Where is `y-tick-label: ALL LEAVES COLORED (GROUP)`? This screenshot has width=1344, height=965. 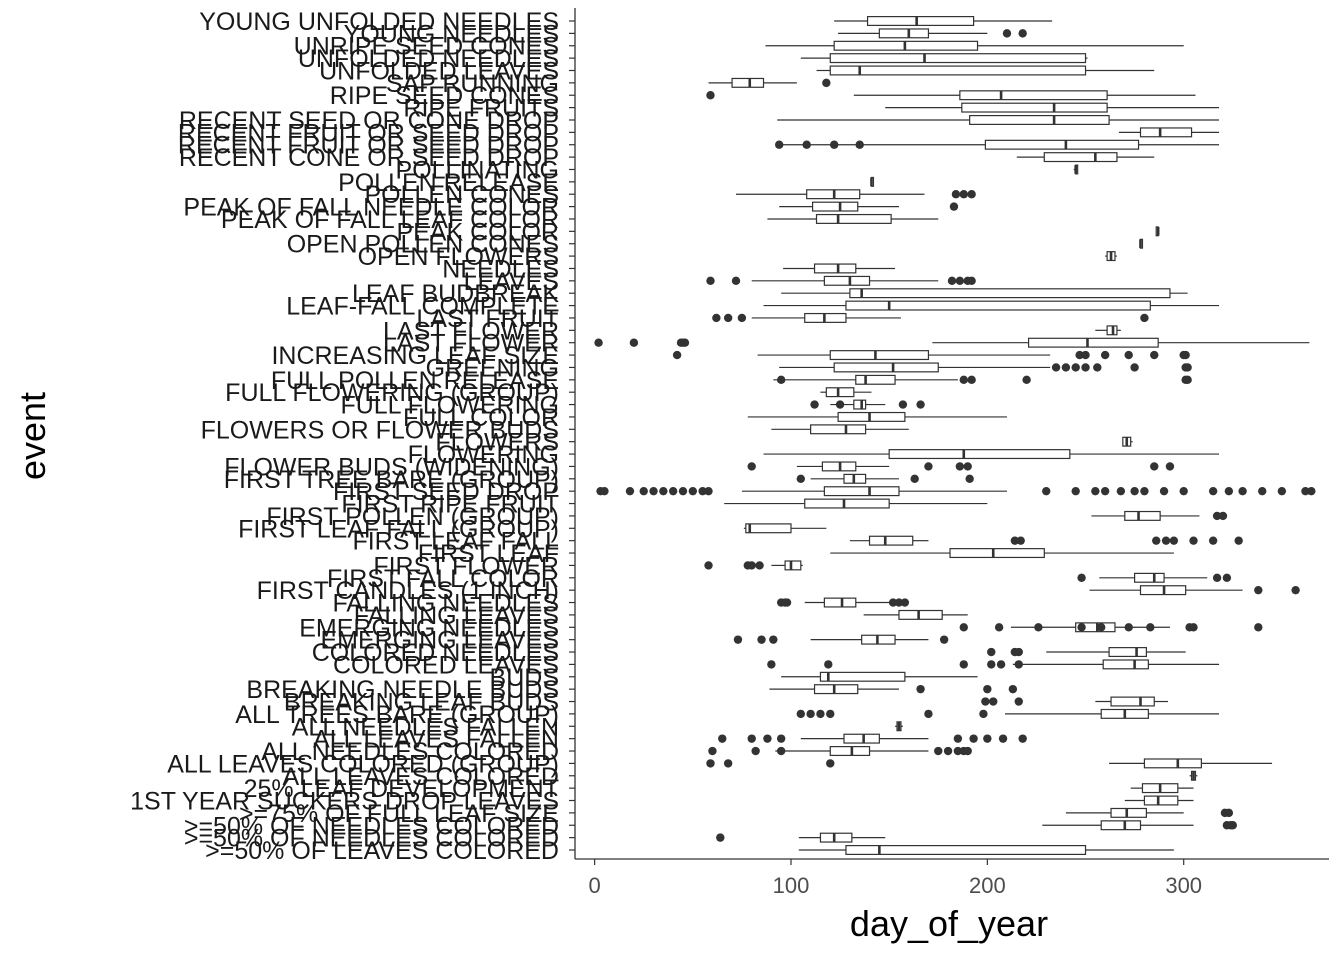 y-tick-label: ALL LEAVES COLORED (GROUP) is located at coordinates (363, 764).